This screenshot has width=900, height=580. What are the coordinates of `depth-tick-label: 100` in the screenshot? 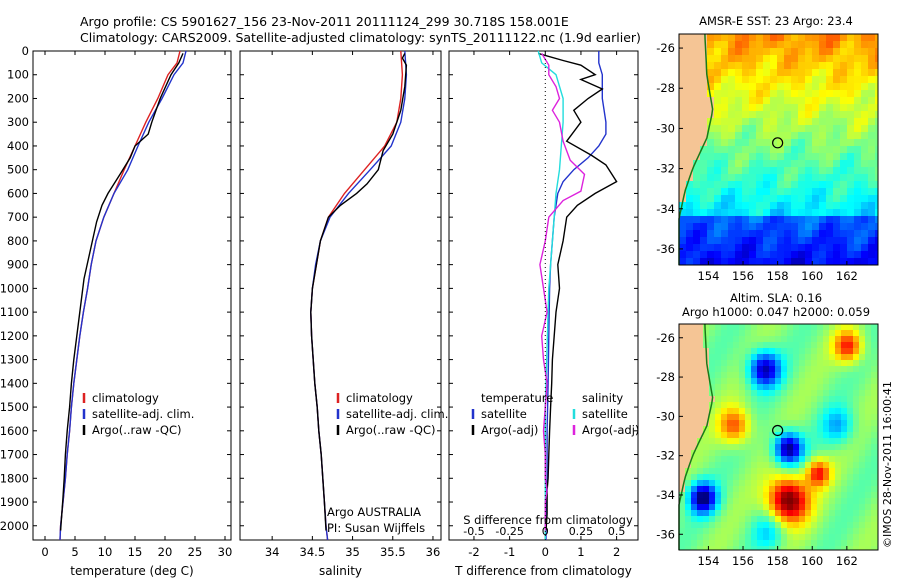 It's located at (18, 75).